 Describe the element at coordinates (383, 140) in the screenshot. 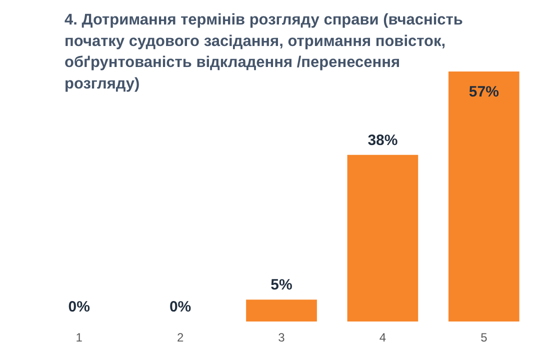

I see `data-label: 38%` at that location.